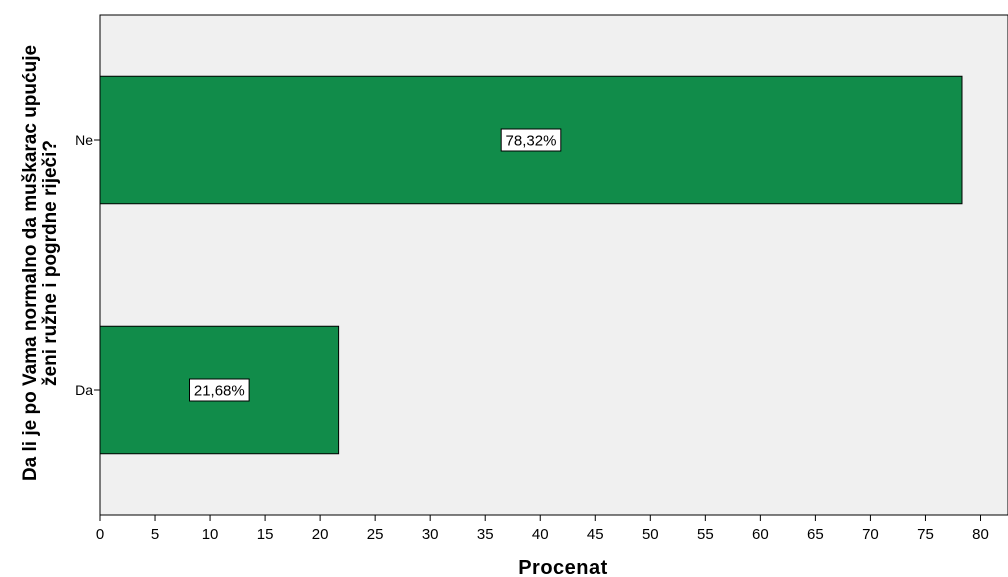 Image resolution: width=1008 pixels, height=577 pixels. Describe the element at coordinates (650, 534) in the screenshot. I see `x-tick-label-50: 50` at that location.